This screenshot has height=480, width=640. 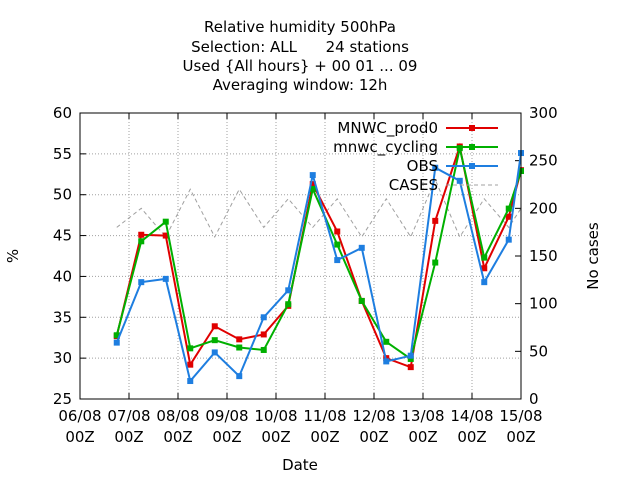 I want to click on x-tick-label-date: 07/08, so click(x=128, y=416).